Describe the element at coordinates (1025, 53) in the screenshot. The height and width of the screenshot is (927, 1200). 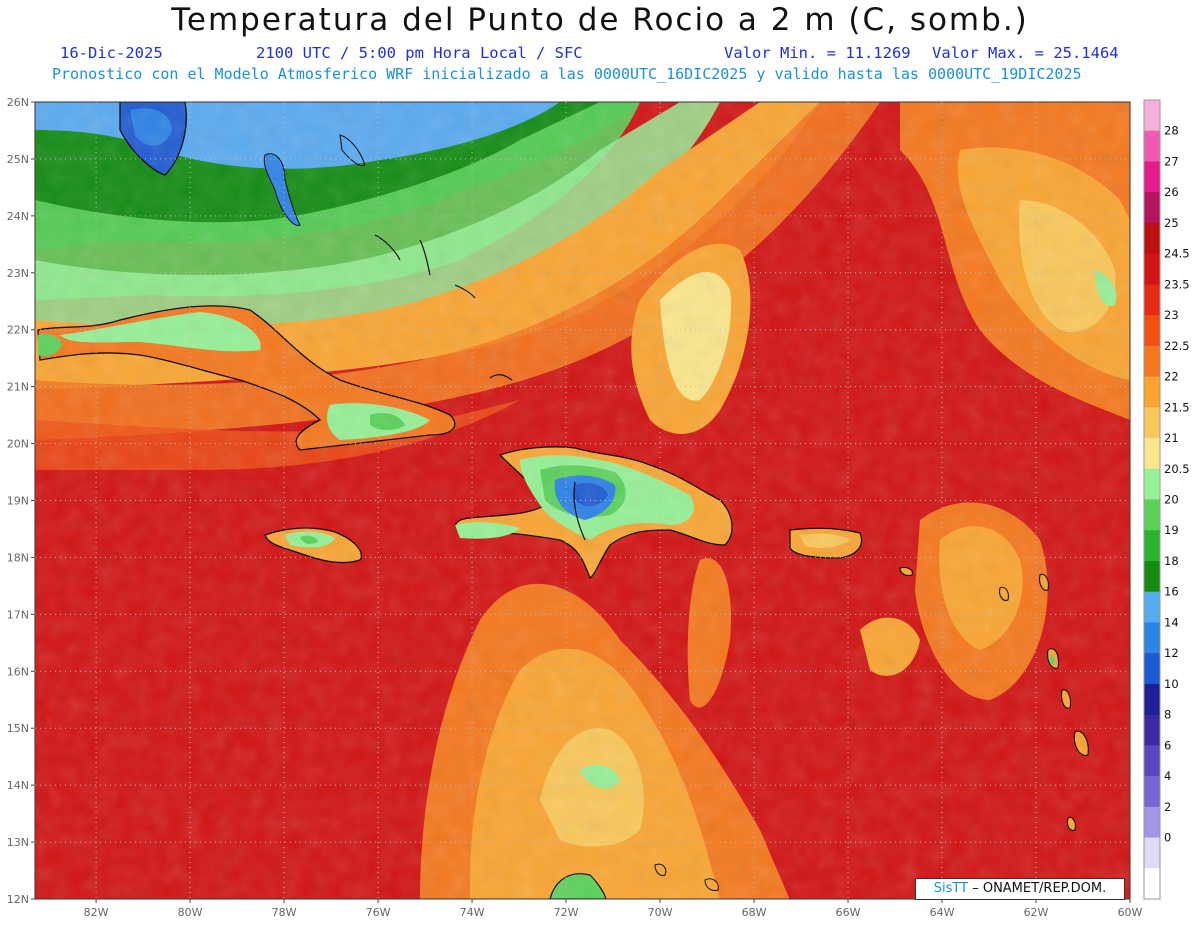
I see `max-value-label: Valor Max. = 25.1464` at that location.